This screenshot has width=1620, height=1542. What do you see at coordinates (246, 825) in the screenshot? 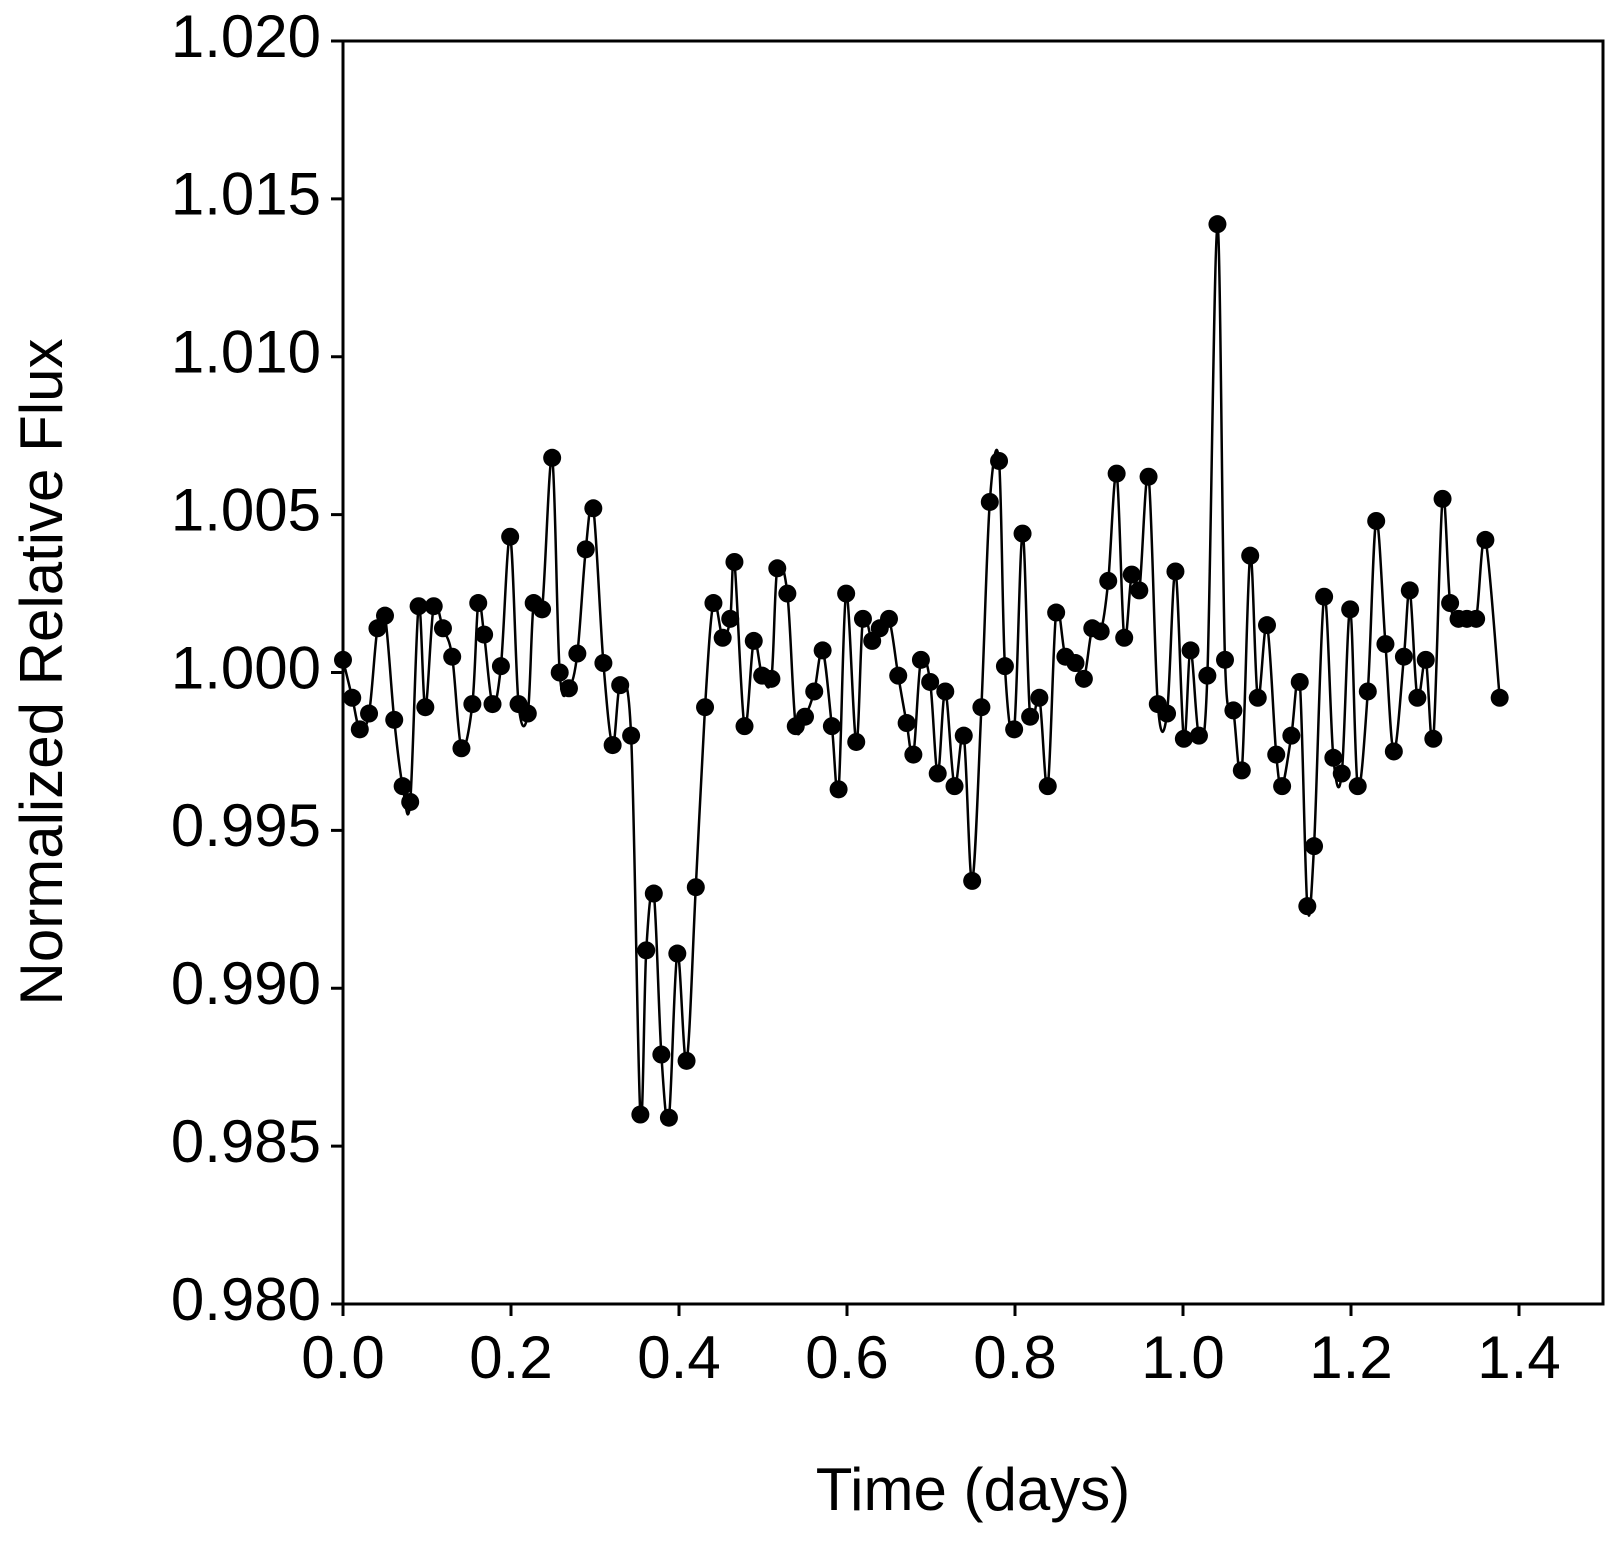
I see `y-tick-label: 0.995` at bounding box center [246, 825].